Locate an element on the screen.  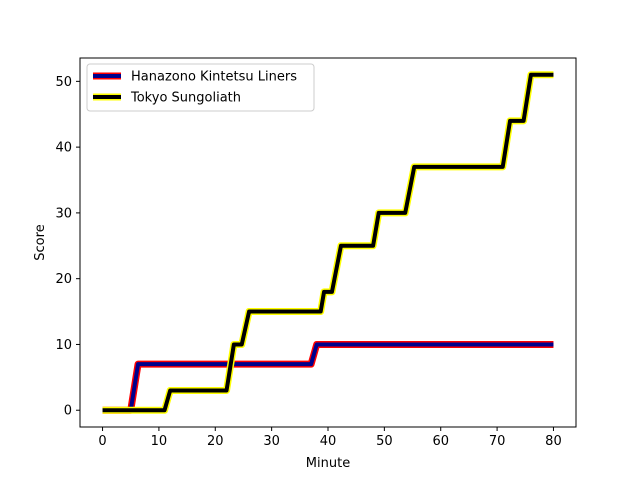
x-tick-label: 20 is located at coordinates (215, 441).